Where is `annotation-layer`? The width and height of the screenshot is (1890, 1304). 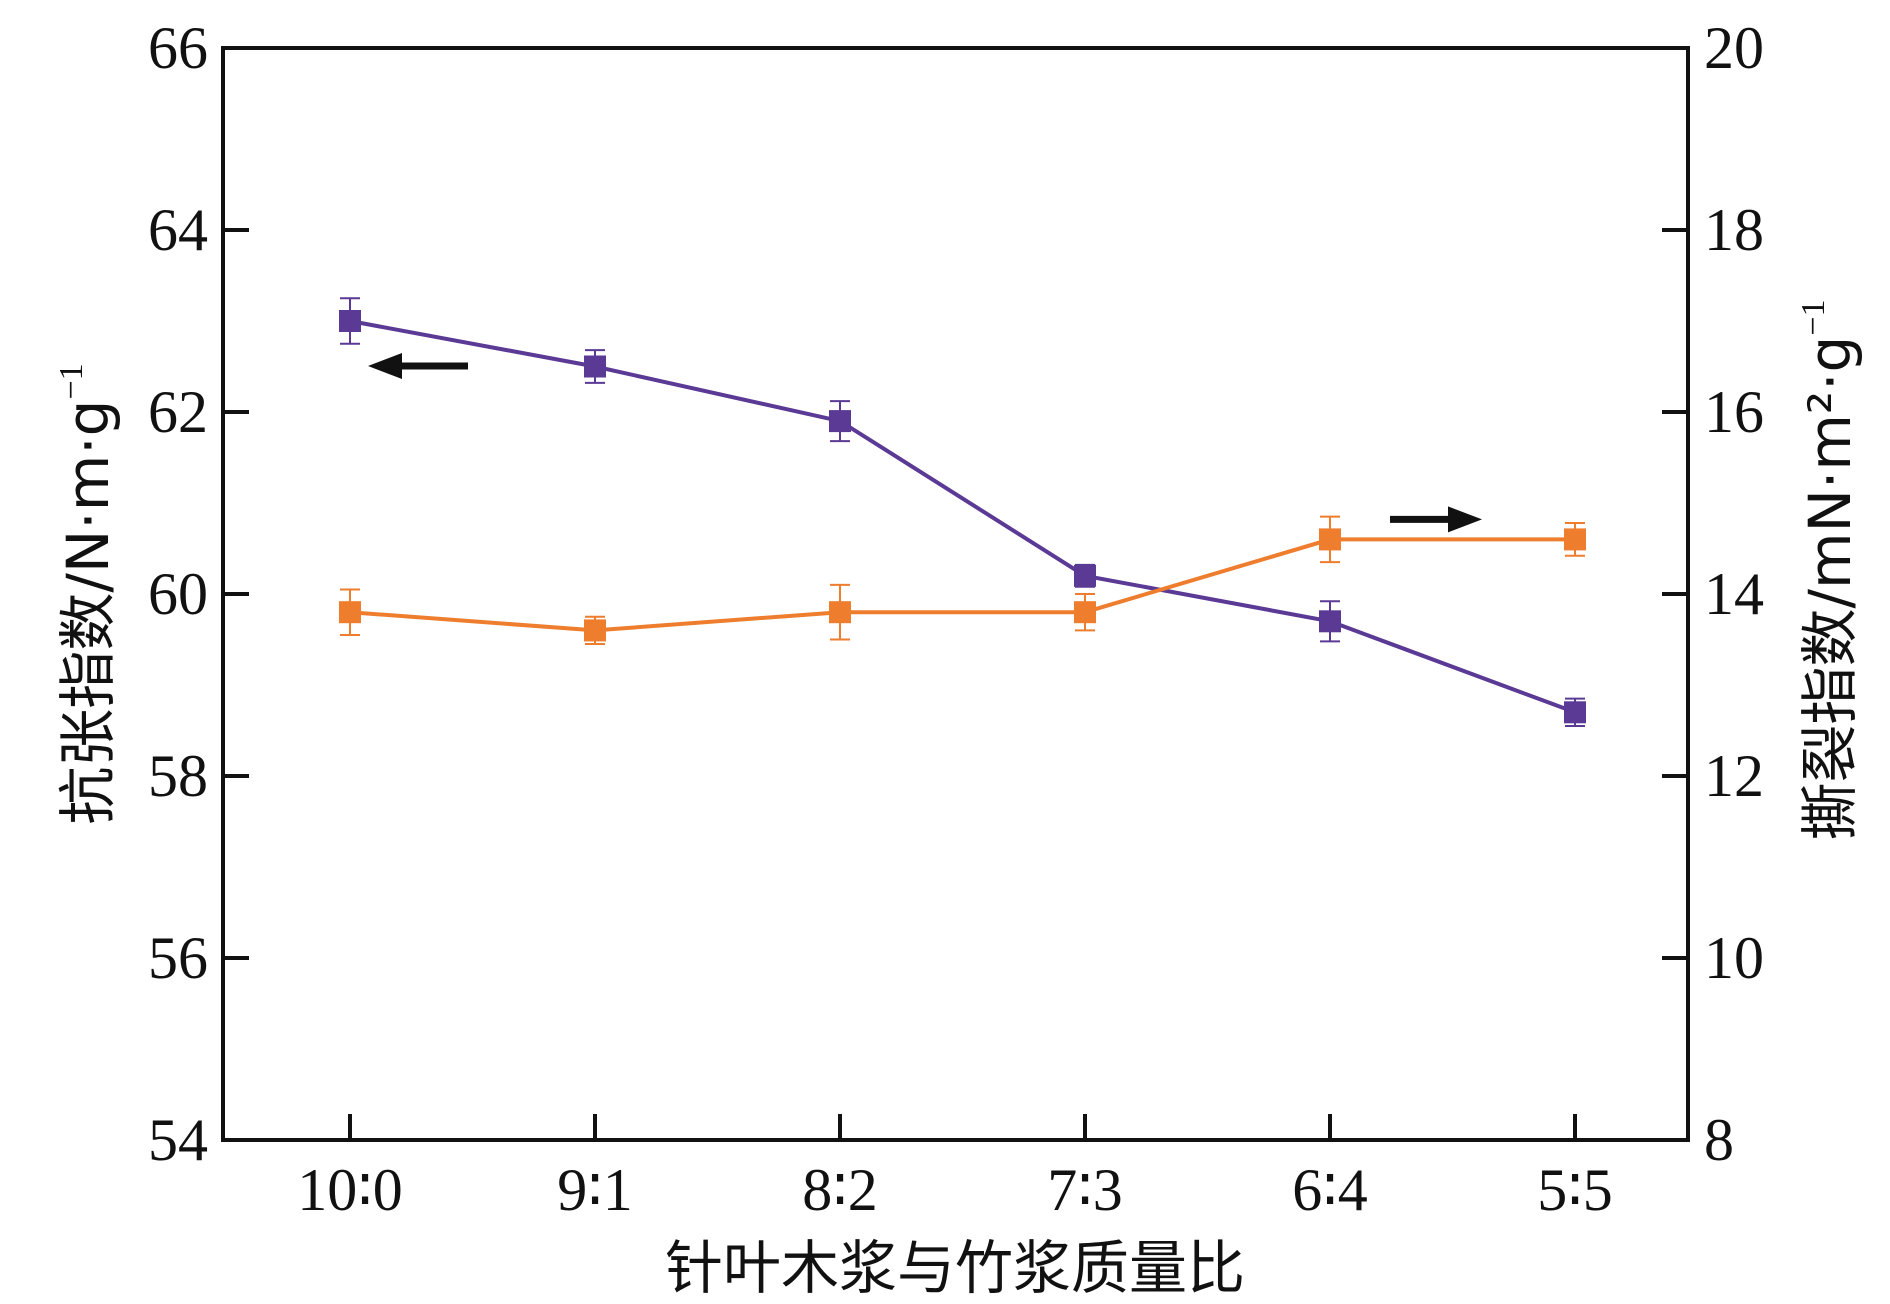
annotation-layer is located at coordinates (925, 443).